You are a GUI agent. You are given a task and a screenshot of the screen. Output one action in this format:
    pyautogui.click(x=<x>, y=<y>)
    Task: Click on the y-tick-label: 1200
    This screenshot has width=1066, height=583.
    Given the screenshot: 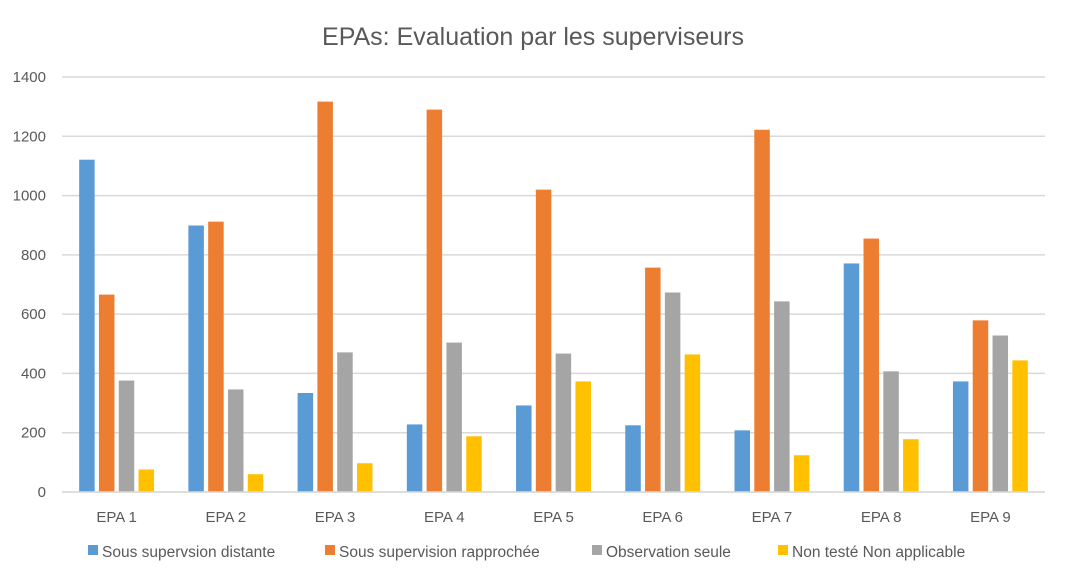 What is the action you would take?
    pyautogui.click(x=29, y=136)
    